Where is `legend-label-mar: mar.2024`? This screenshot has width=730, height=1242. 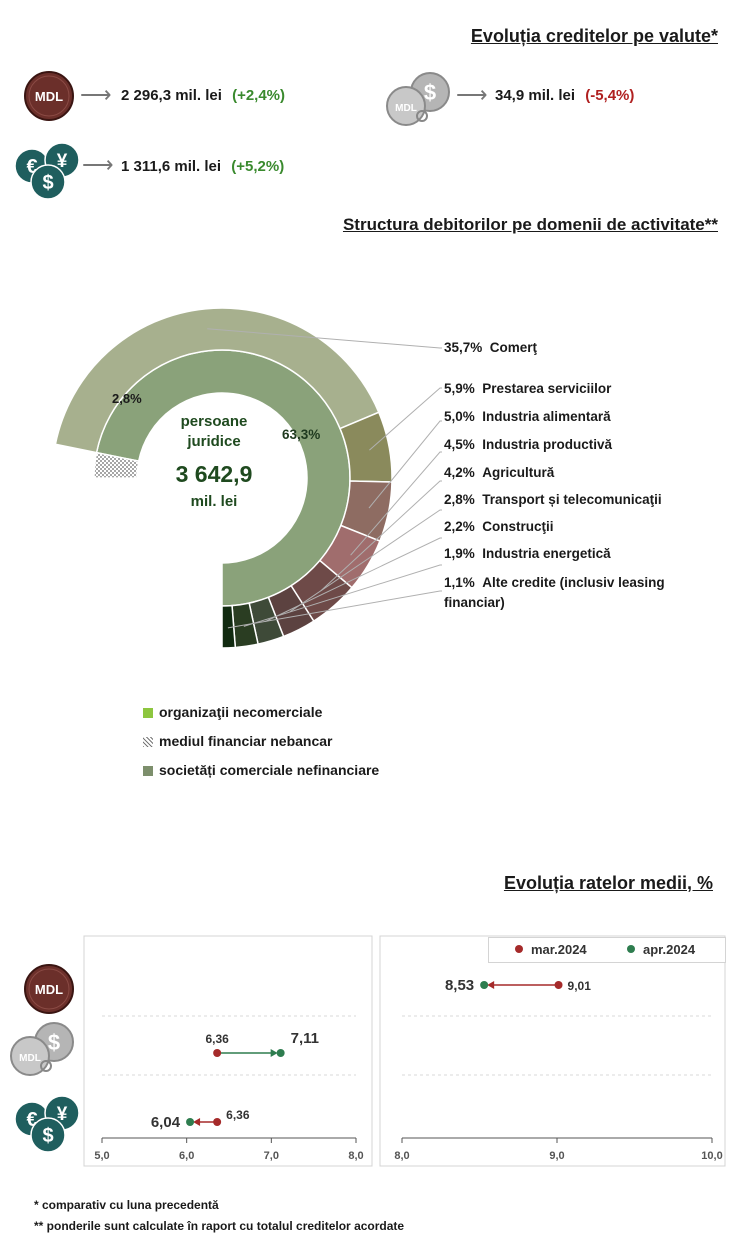
legend-label-mar: mar.2024 is located at coordinates (559, 949).